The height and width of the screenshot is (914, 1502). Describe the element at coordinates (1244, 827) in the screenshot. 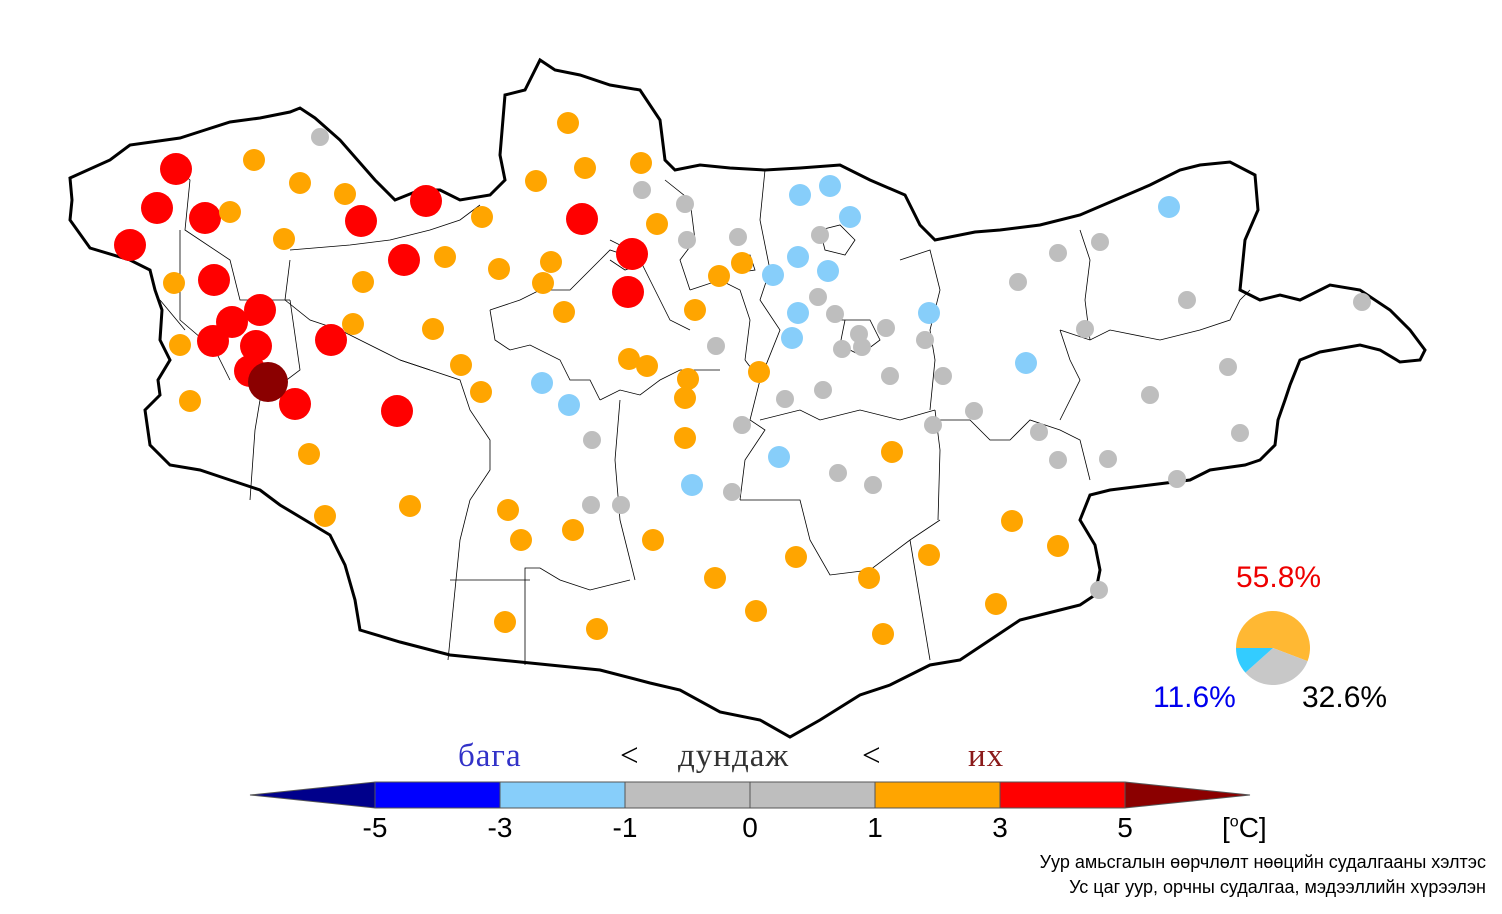

I see `legend-unit-label: [oC]` at that location.